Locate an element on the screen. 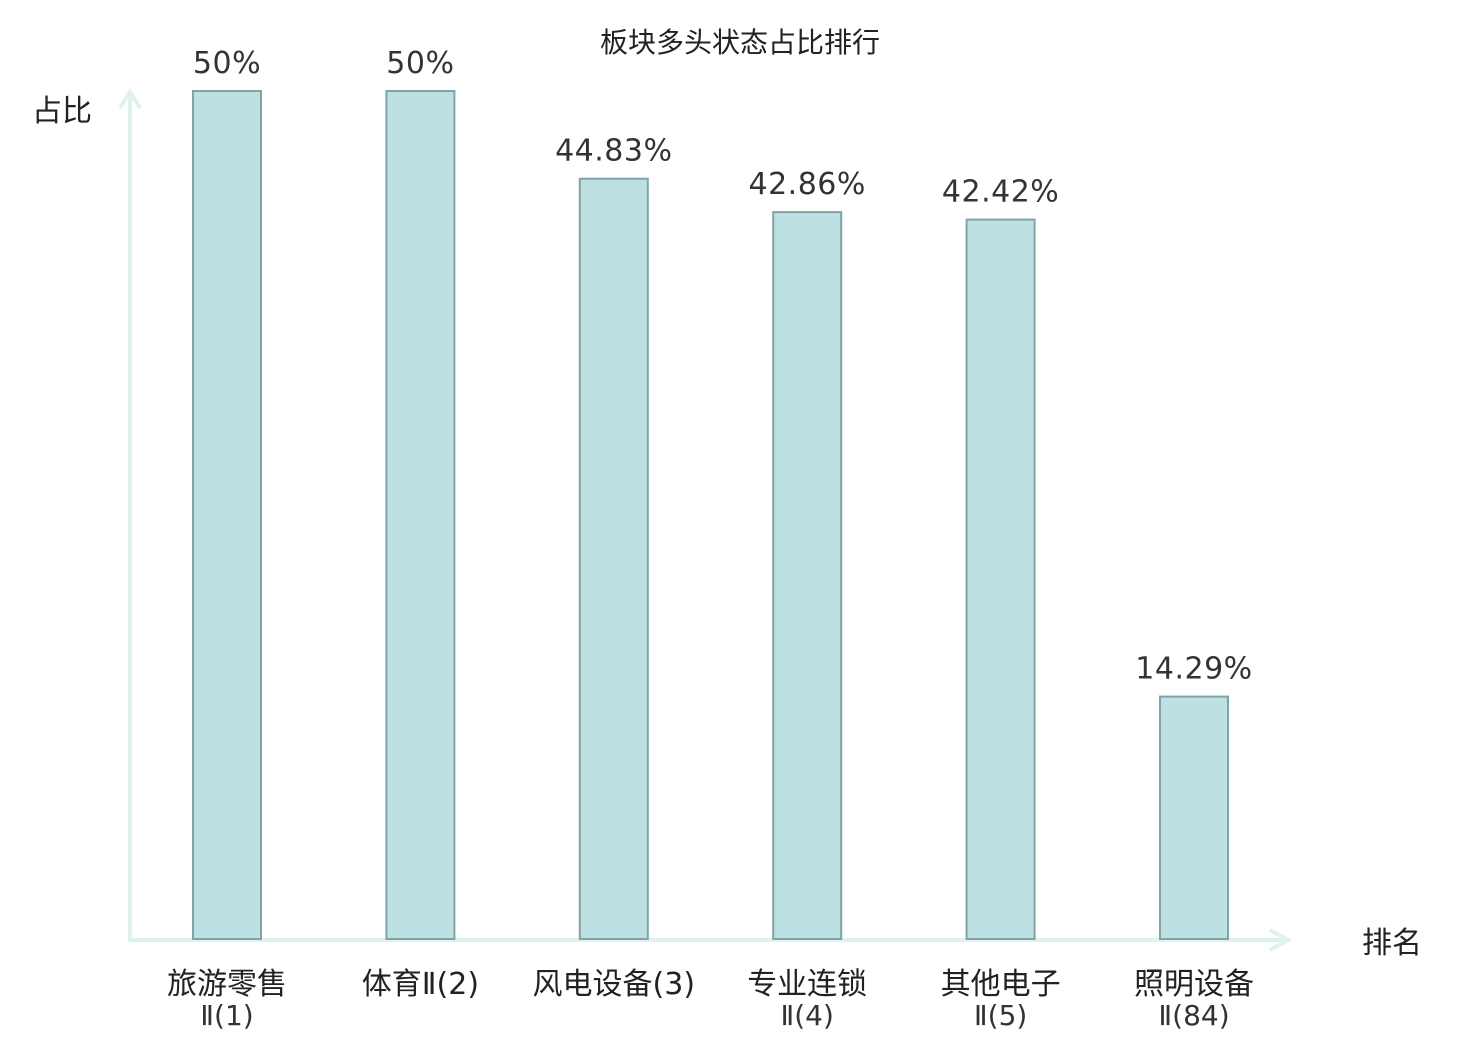 The width and height of the screenshot is (1480, 1040). x-tick-sublabel: Ⅱ(1) is located at coordinates (226, 1015).